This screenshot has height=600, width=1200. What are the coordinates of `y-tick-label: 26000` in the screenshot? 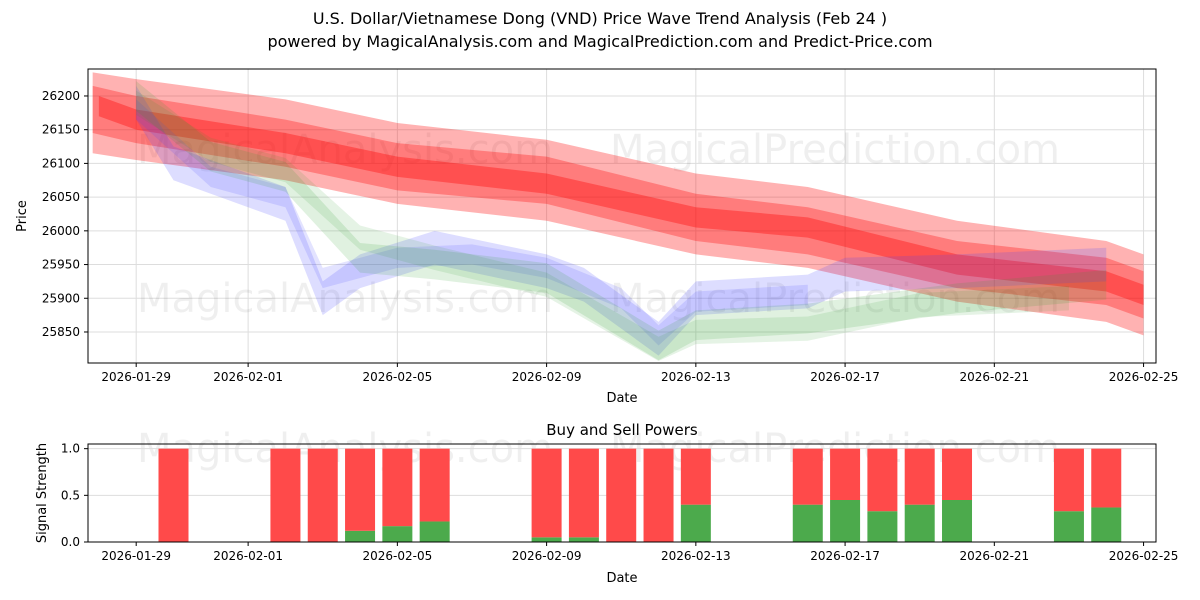 It's located at (61, 231).